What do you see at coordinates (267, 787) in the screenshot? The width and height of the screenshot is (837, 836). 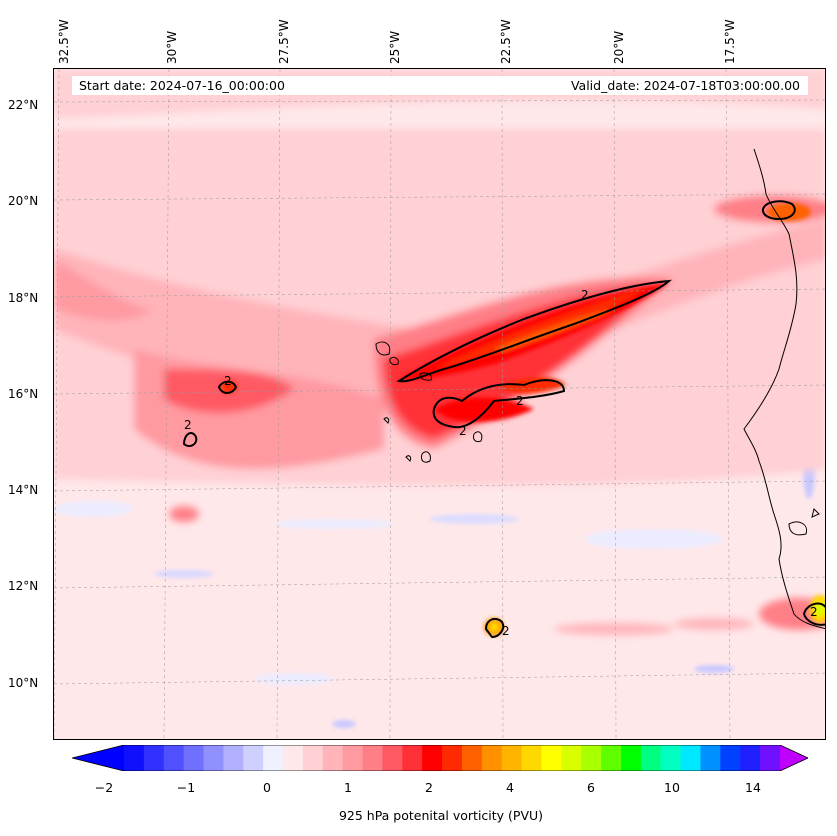 I see `colorbar-tick-label: 0` at bounding box center [267, 787].